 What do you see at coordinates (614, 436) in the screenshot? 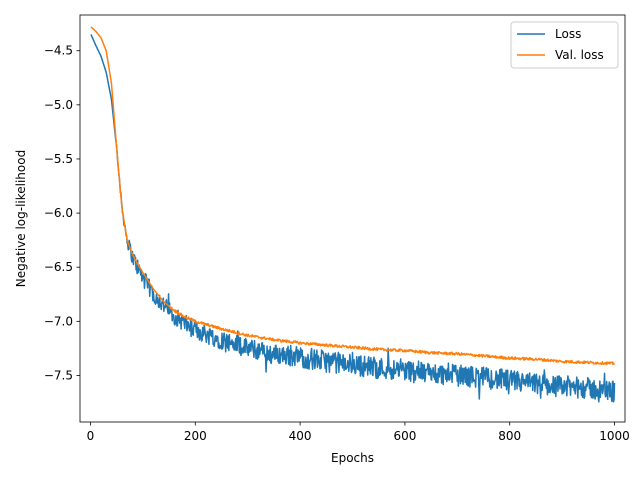
I see `x-tick-label: 1000` at bounding box center [614, 436].